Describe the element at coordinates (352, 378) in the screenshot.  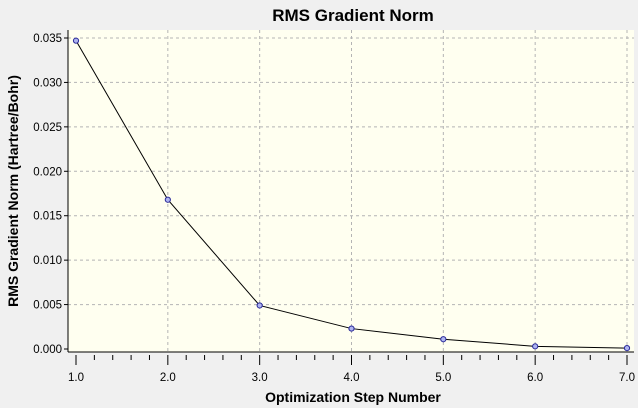
I see `x-tick-label: 4.0` at that location.